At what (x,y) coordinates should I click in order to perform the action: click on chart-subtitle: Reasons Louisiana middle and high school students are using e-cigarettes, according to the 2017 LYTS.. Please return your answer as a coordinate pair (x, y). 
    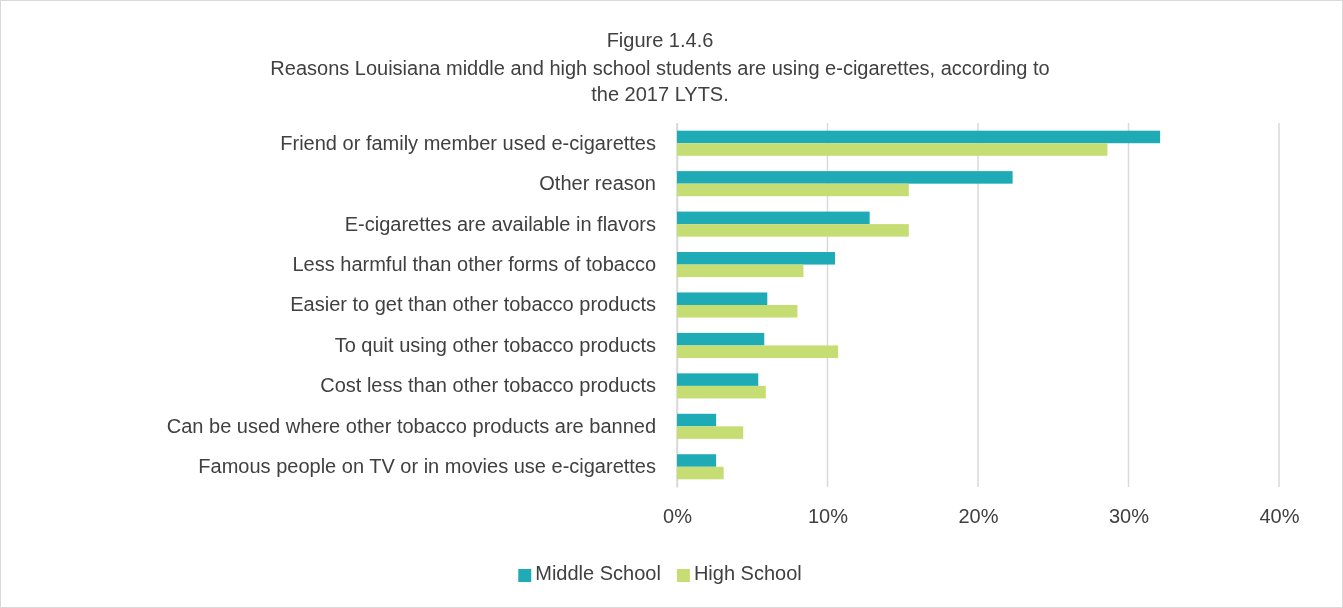
    Looking at the image, I should click on (660, 81).